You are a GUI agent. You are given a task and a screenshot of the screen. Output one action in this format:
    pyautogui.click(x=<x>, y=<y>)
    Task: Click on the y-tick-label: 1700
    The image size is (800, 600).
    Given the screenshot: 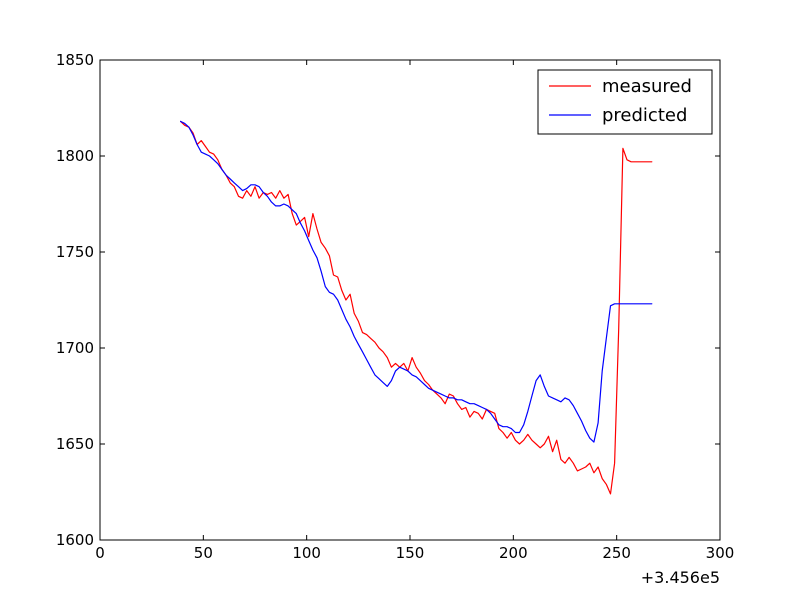 What is the action you would take?
    pyautogui.click(x=75, y=348)
    